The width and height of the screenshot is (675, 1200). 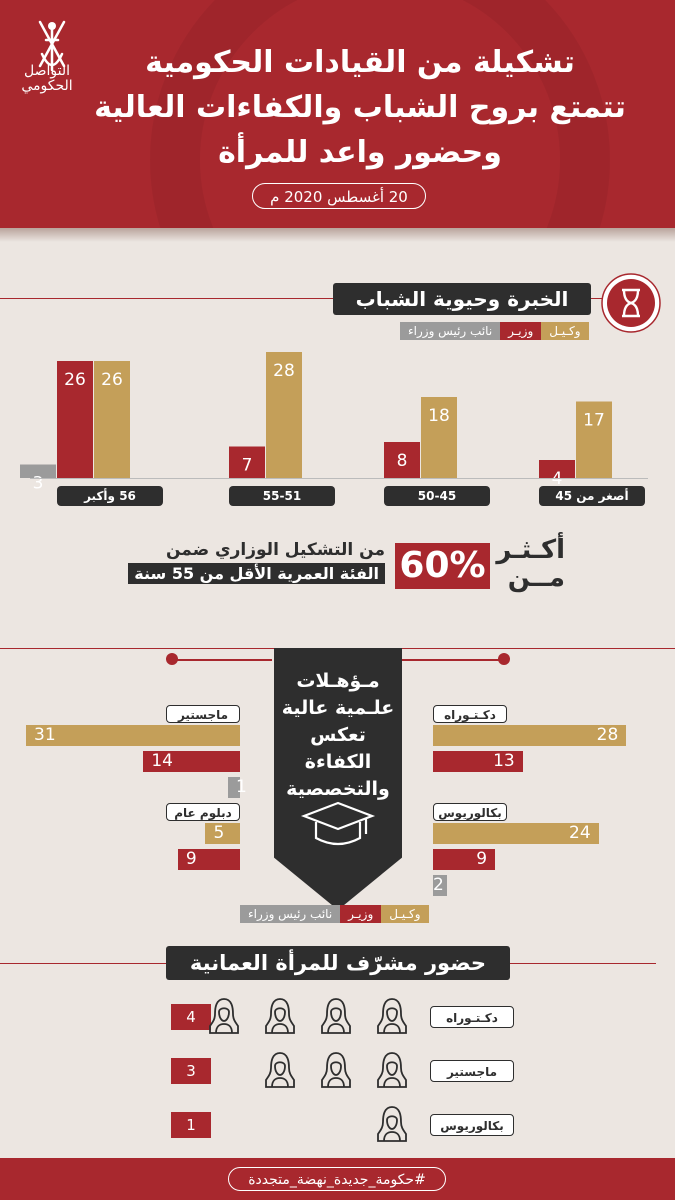 I want to click on hbar-red: 13, so click(x=478, y=761).